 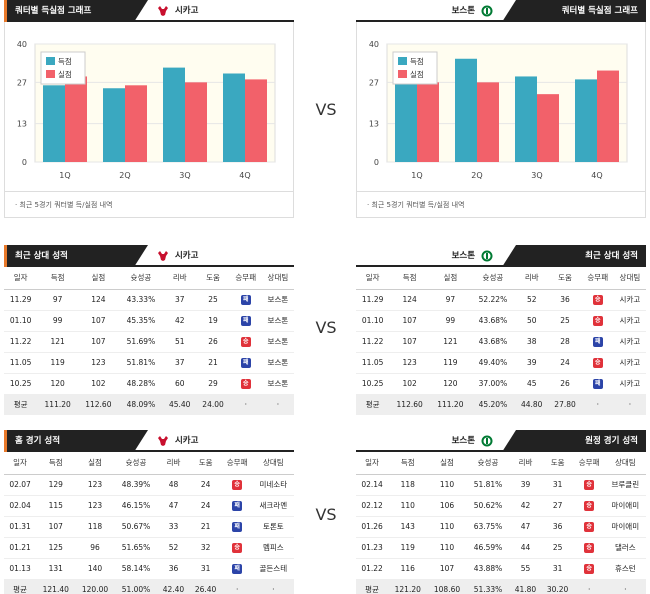 What do you see at coordinates (493, 363) in the screenshot?
I see `table-cell: 49.40%` at bounding box center [493, 363].